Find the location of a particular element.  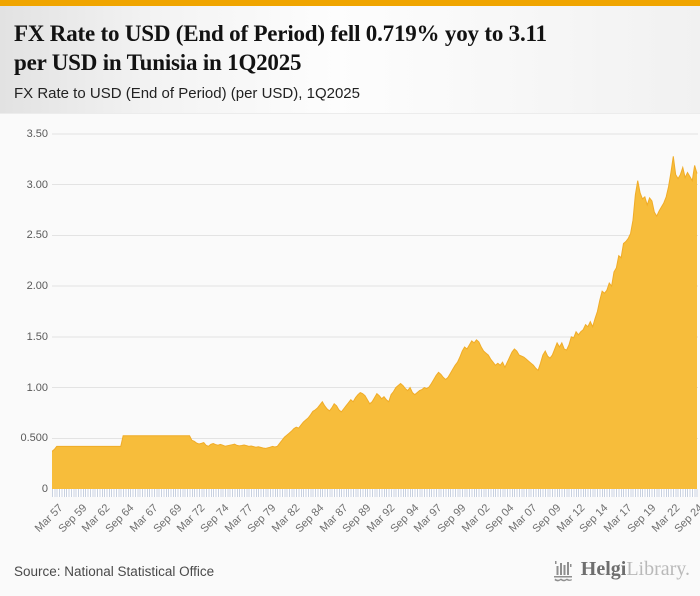

y-axis-tick-label: 3.50 is located at coordinates (37, 133).